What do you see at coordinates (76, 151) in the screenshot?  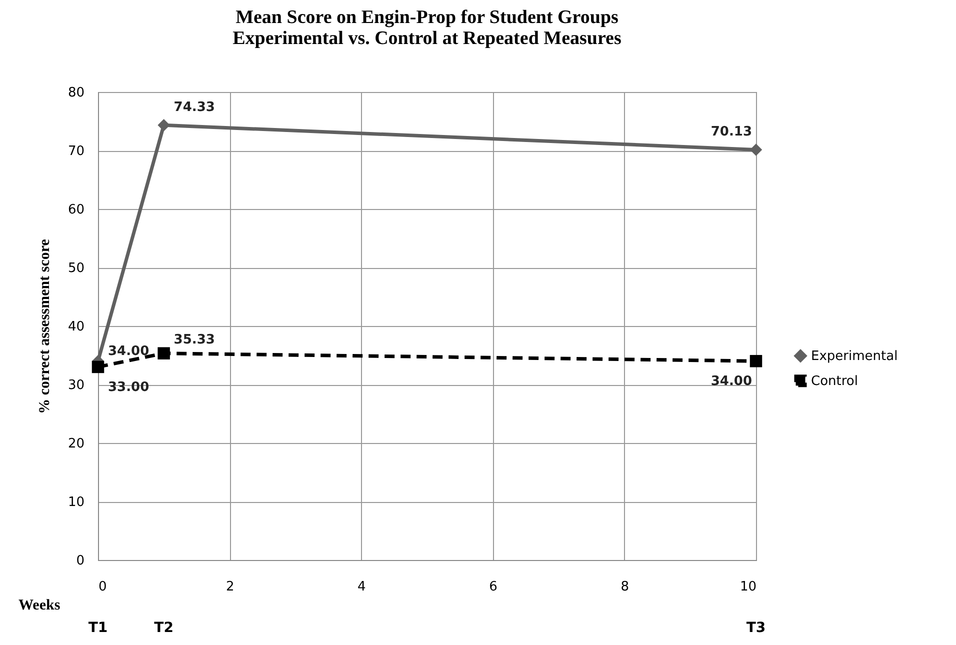 I see `y-tick-label: 70` at bounding box center [76, 151].